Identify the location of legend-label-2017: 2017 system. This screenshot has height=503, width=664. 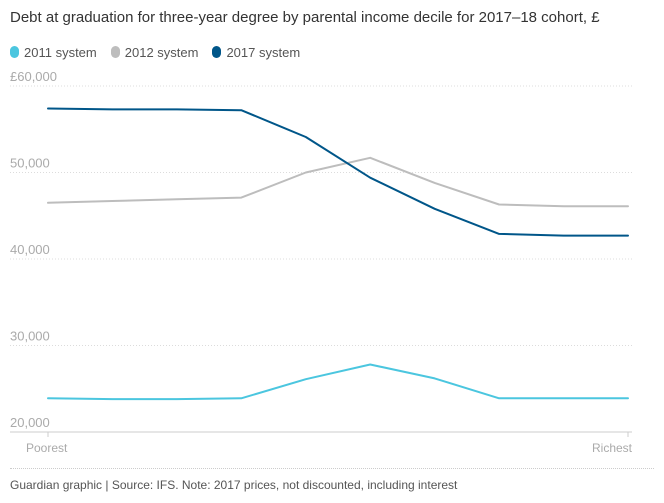
(263, 52).